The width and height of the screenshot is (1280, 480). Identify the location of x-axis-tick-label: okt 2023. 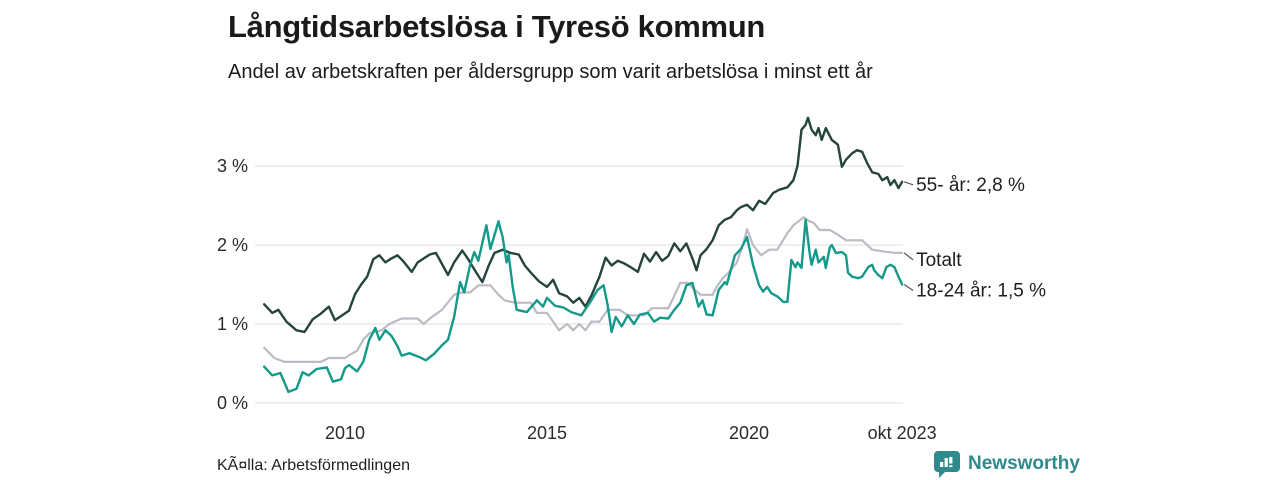
(902, 433).